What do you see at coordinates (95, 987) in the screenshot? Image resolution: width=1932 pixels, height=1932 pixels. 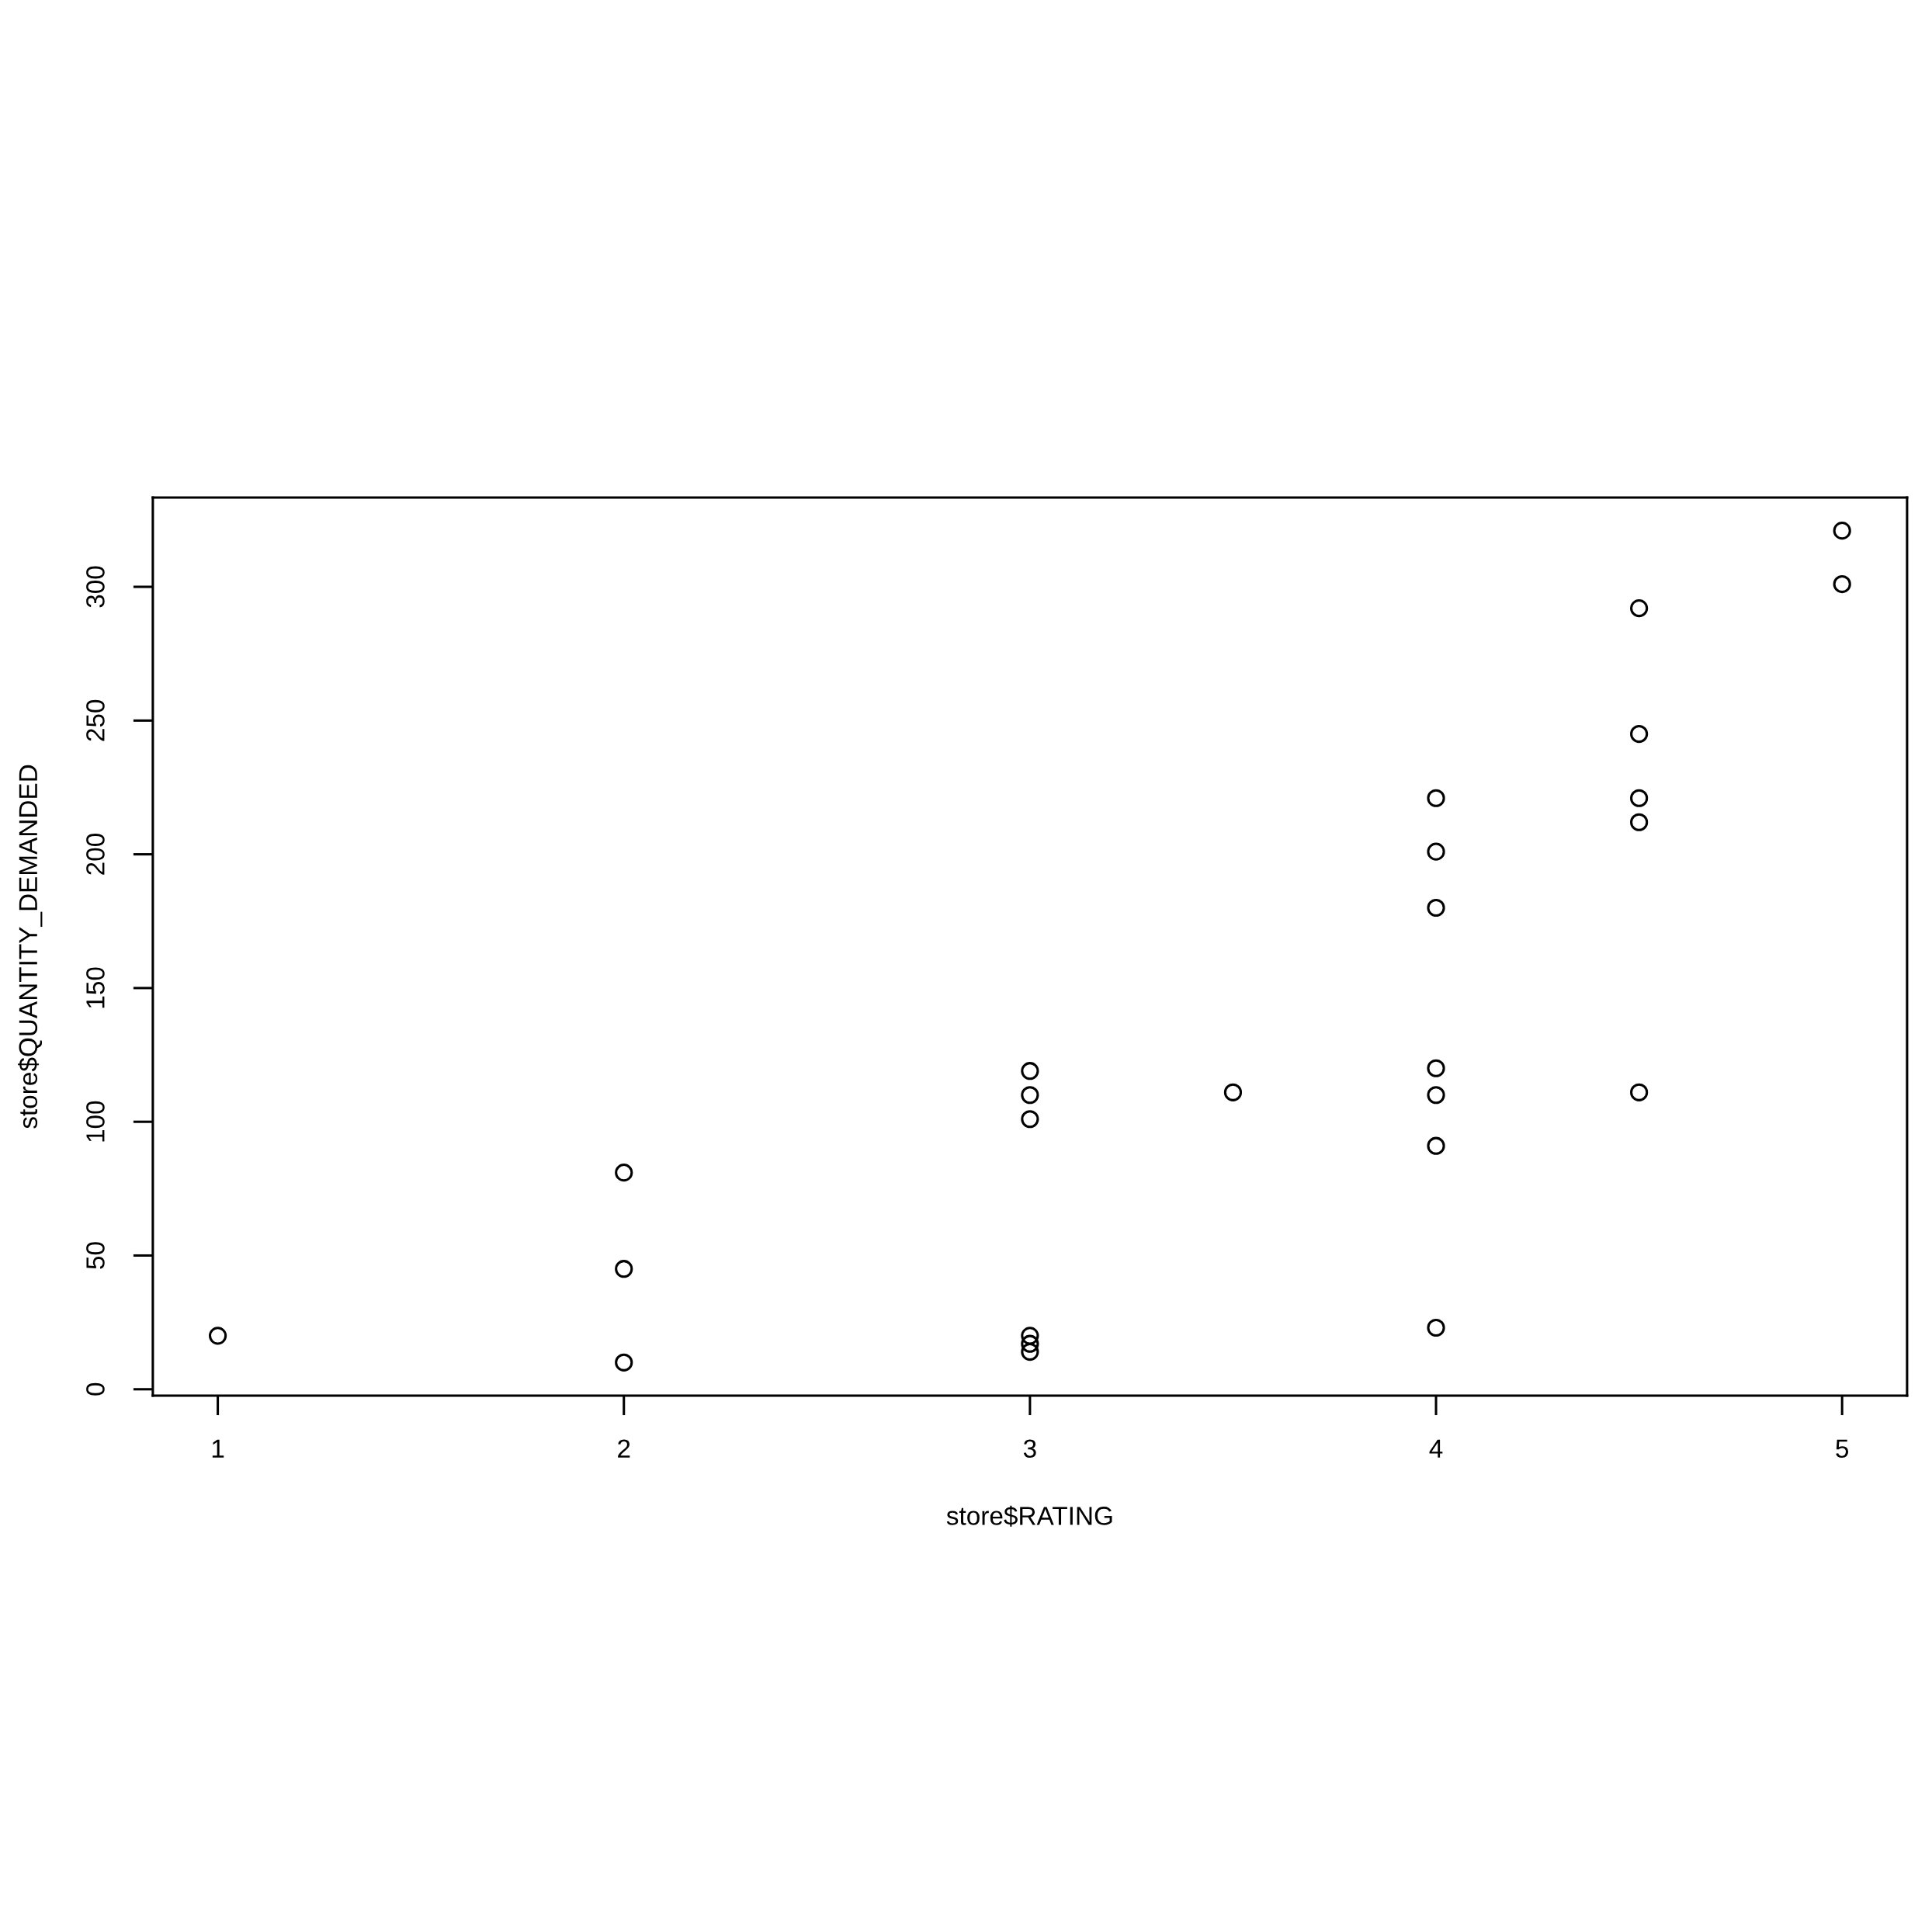 I see `y-tick-label: 150` at bounding box center [95, 987].